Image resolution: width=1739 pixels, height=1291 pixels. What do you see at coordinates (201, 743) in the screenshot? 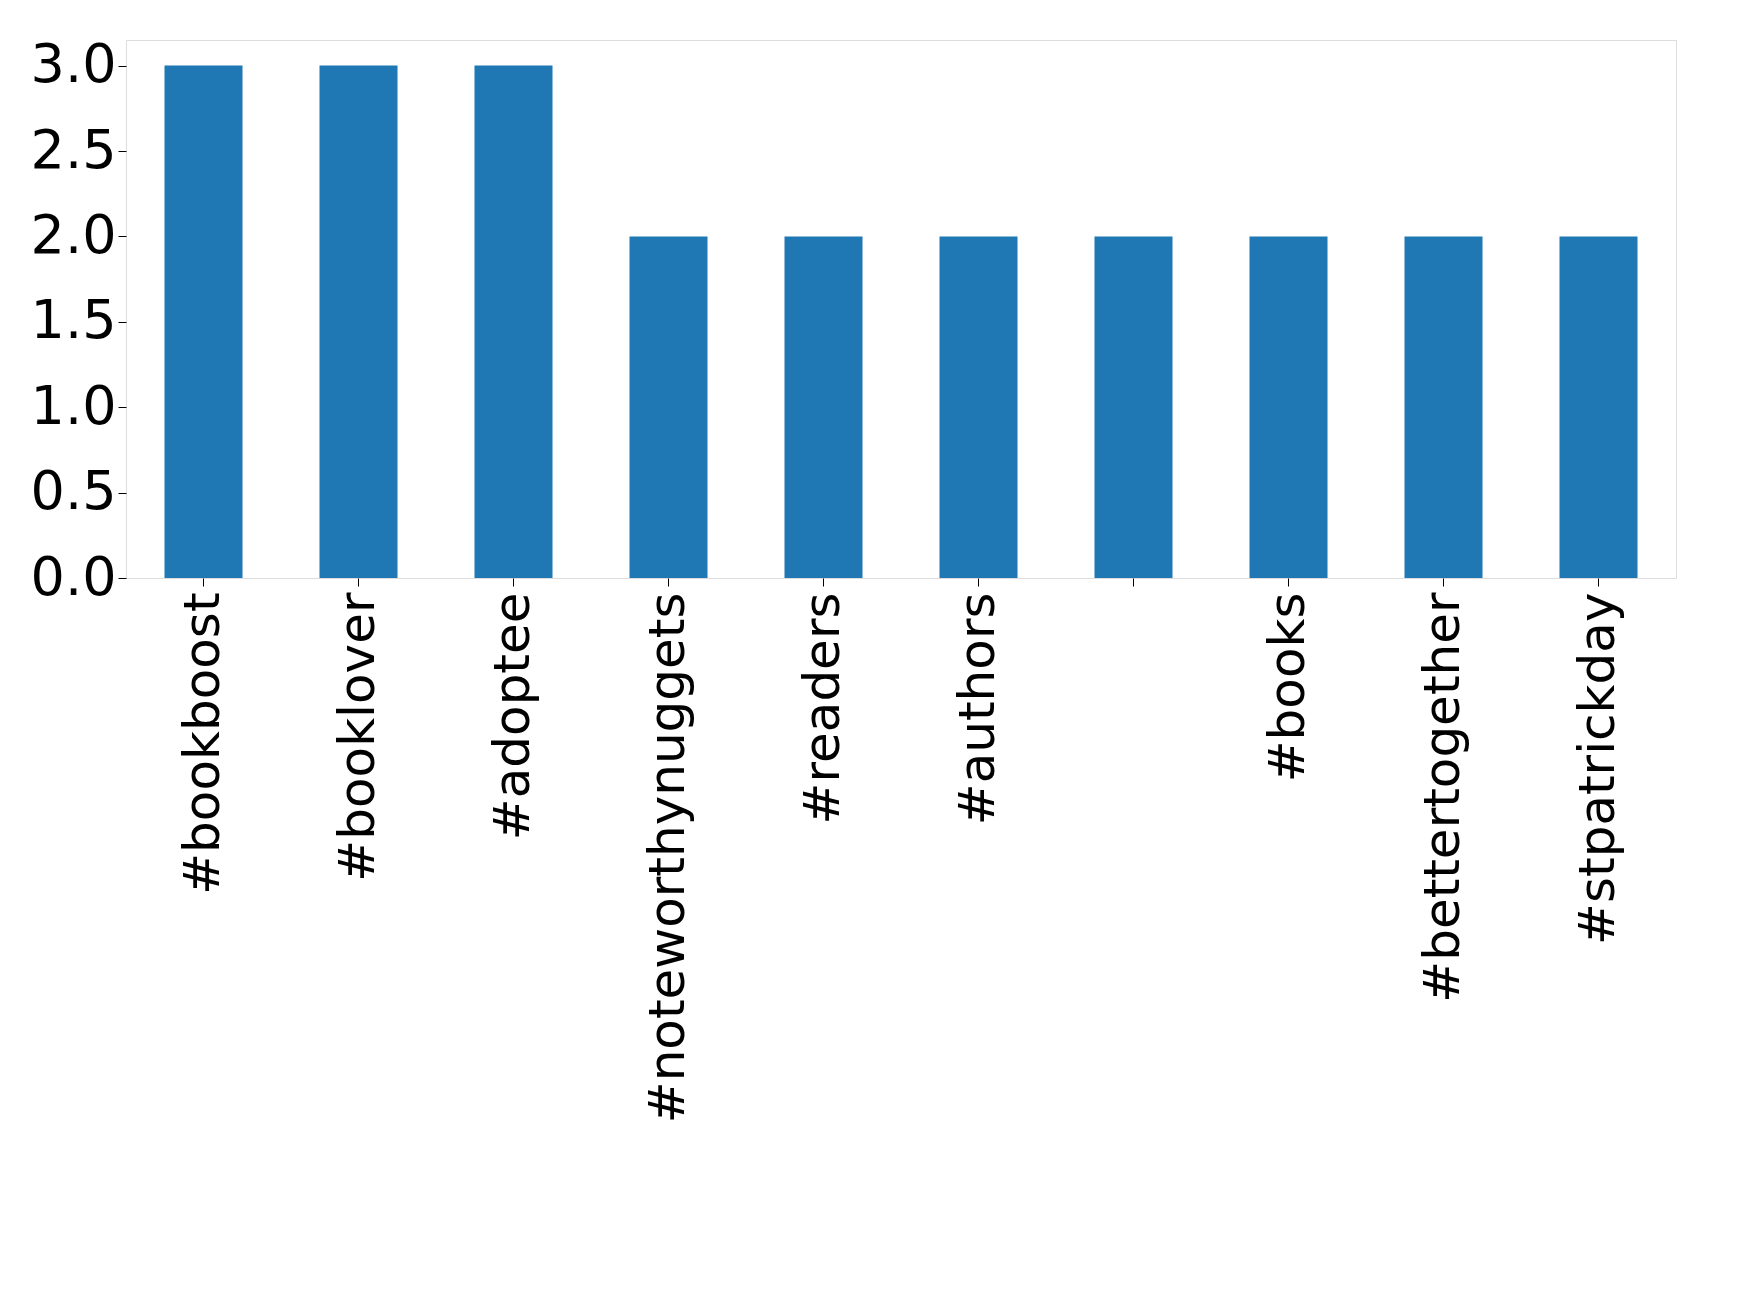
I see `x-tick-label: #bookboost` at bounding box center [201, 743].